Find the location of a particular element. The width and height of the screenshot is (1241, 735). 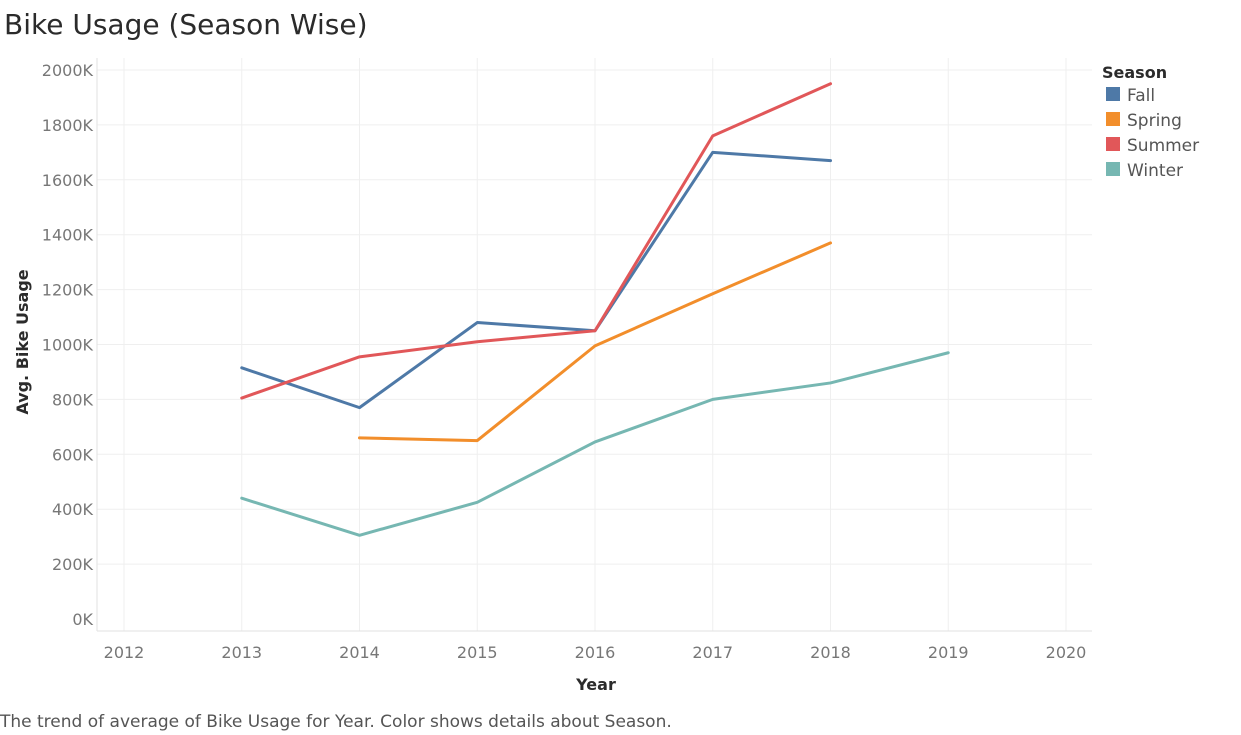

y-tick-label: 200K is located at coordinates (73, 564).